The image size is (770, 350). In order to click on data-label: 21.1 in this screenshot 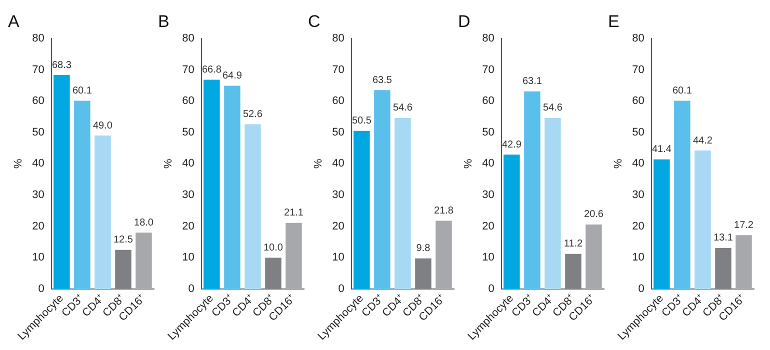, I will do `click(294, 213)`.